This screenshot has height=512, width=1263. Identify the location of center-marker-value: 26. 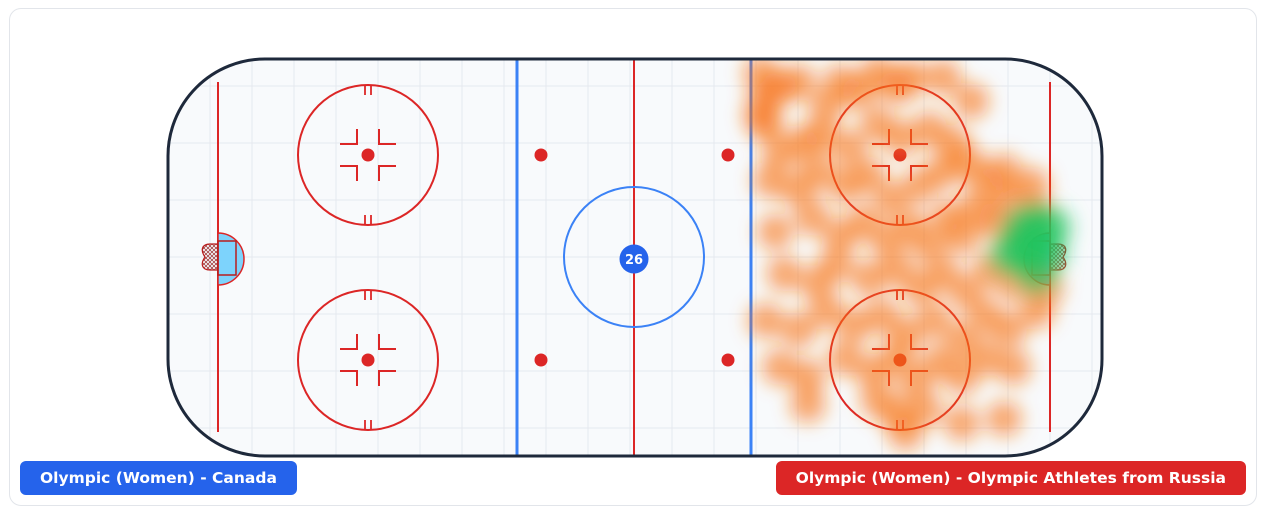
(634, 260).